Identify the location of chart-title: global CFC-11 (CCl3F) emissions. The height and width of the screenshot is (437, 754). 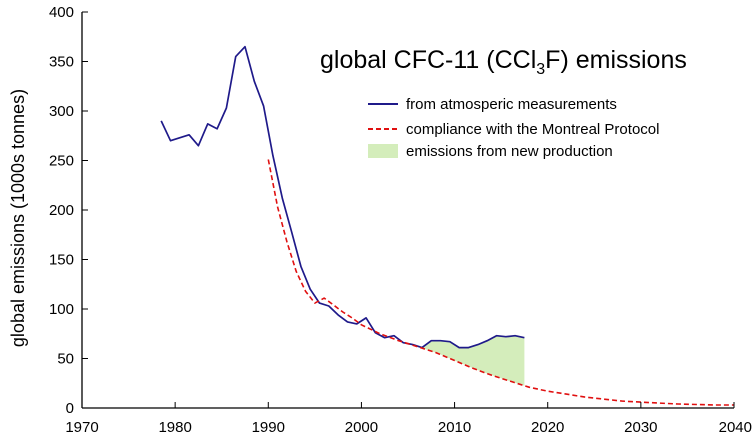
(503, 62).